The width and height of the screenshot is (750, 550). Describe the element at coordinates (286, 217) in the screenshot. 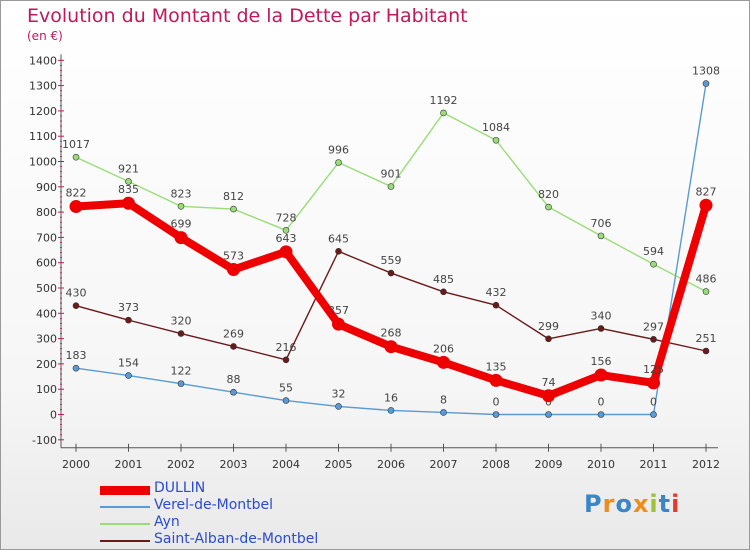

I see `data-label: 728` at that location.